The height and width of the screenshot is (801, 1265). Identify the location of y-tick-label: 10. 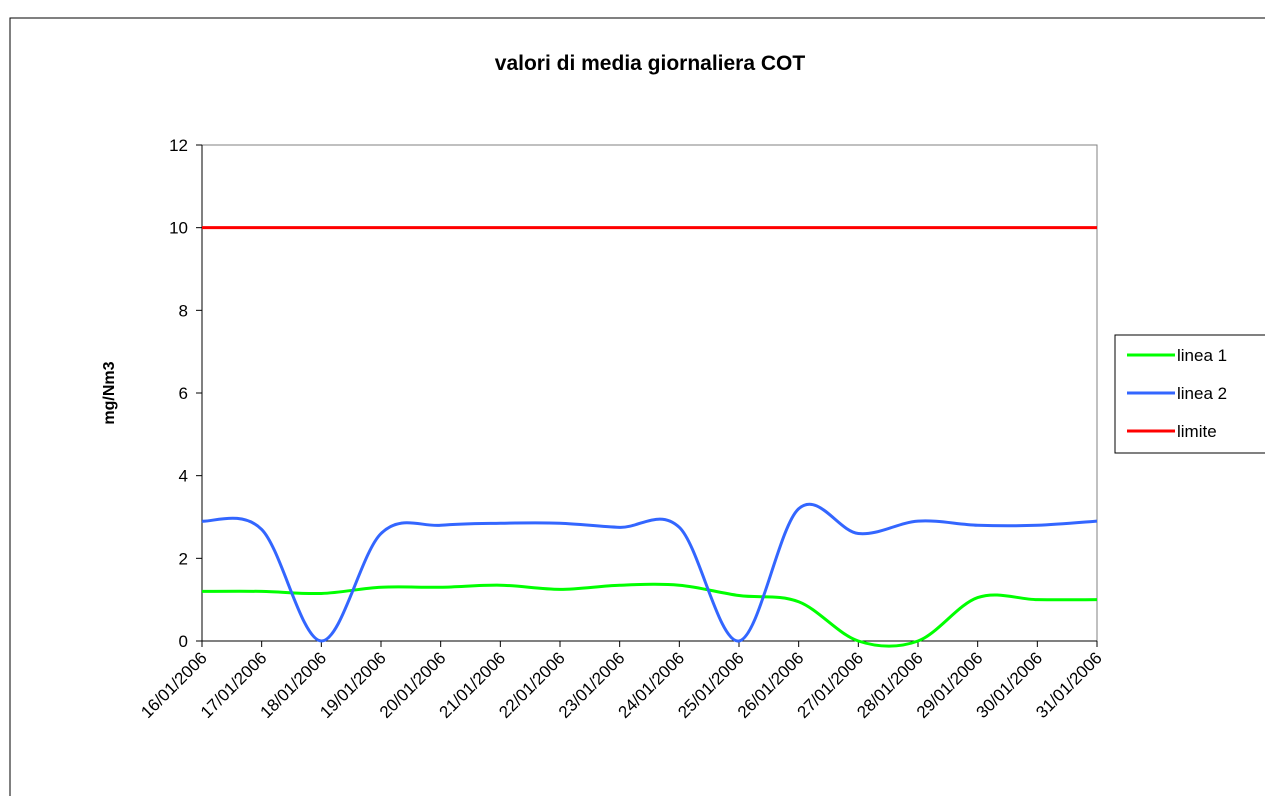
(178, 228).